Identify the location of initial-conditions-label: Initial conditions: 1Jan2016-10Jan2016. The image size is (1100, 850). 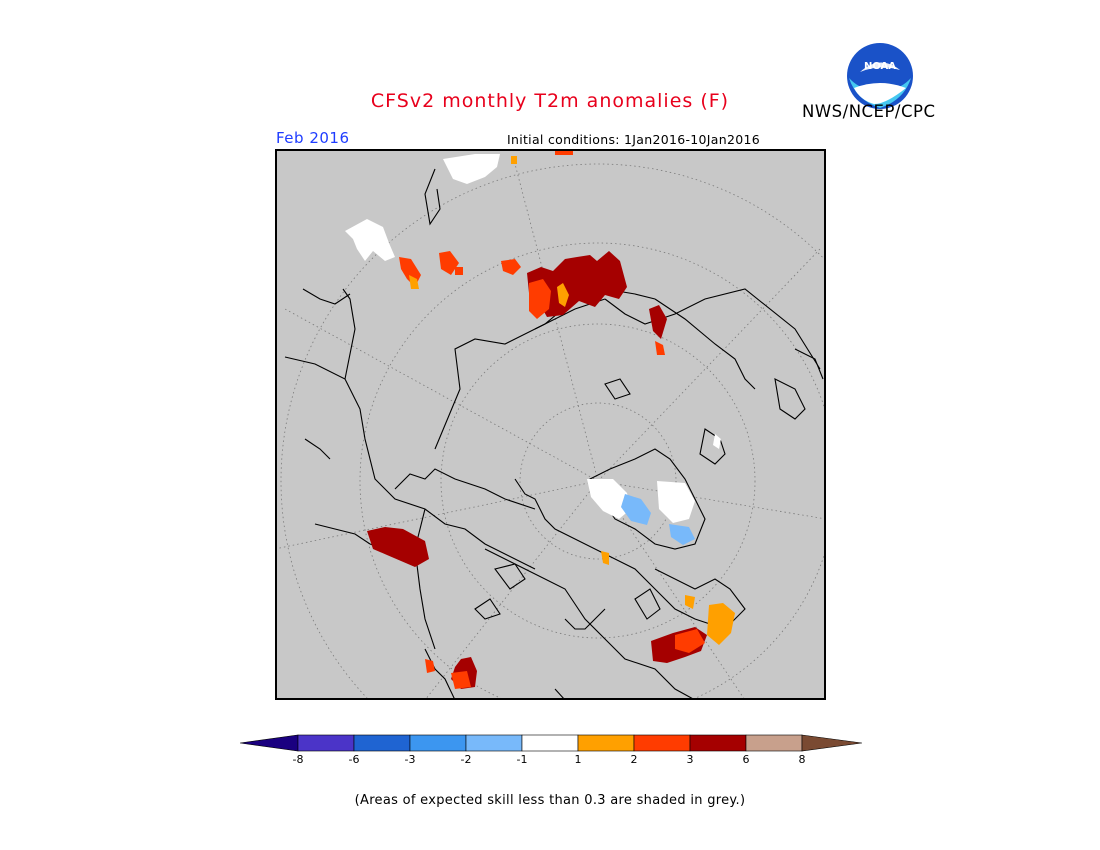
(633, 139).